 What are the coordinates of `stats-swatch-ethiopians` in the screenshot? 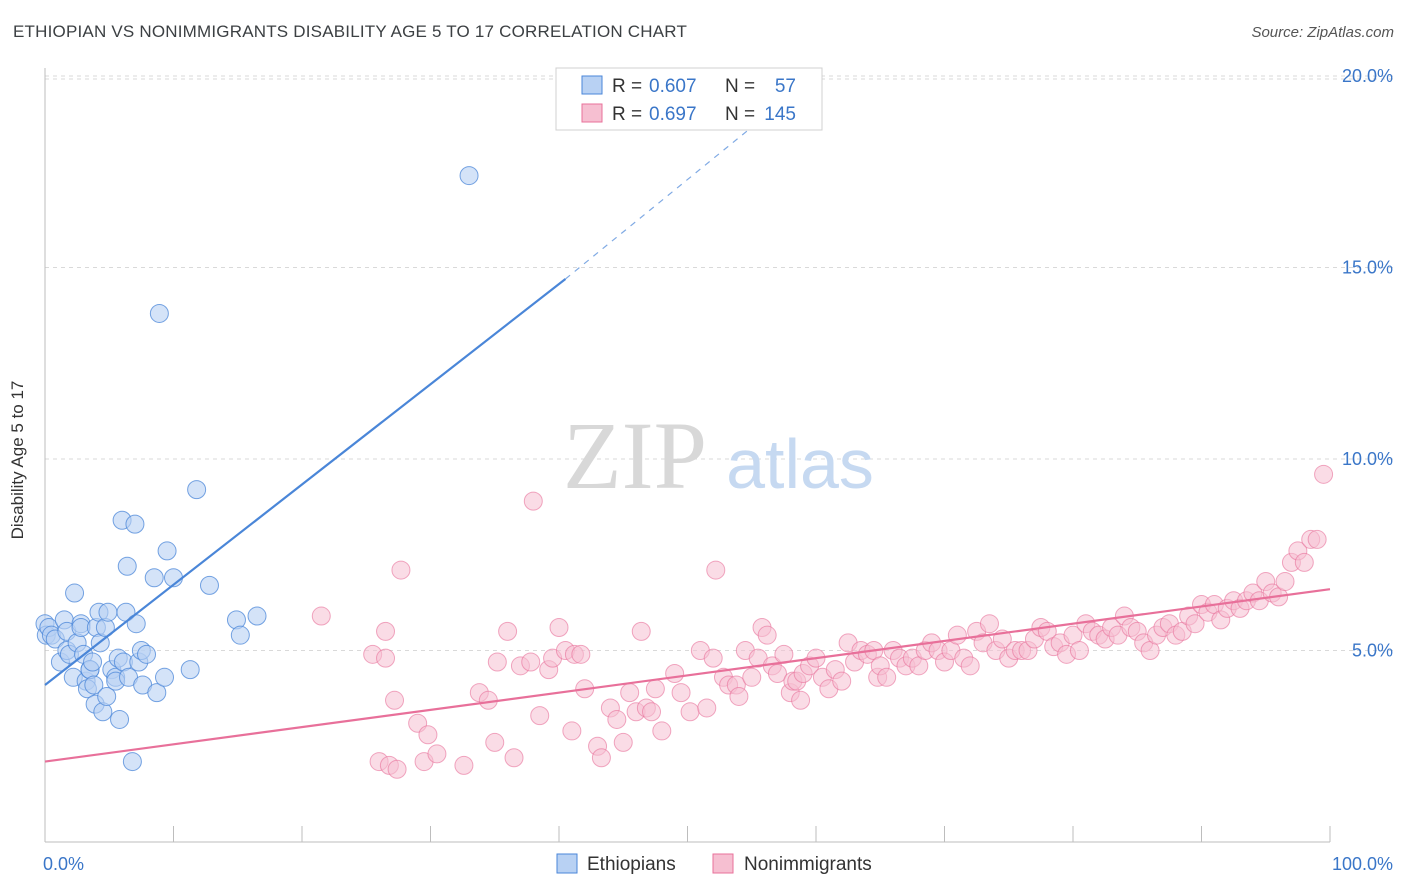 It's located at (592, 85).